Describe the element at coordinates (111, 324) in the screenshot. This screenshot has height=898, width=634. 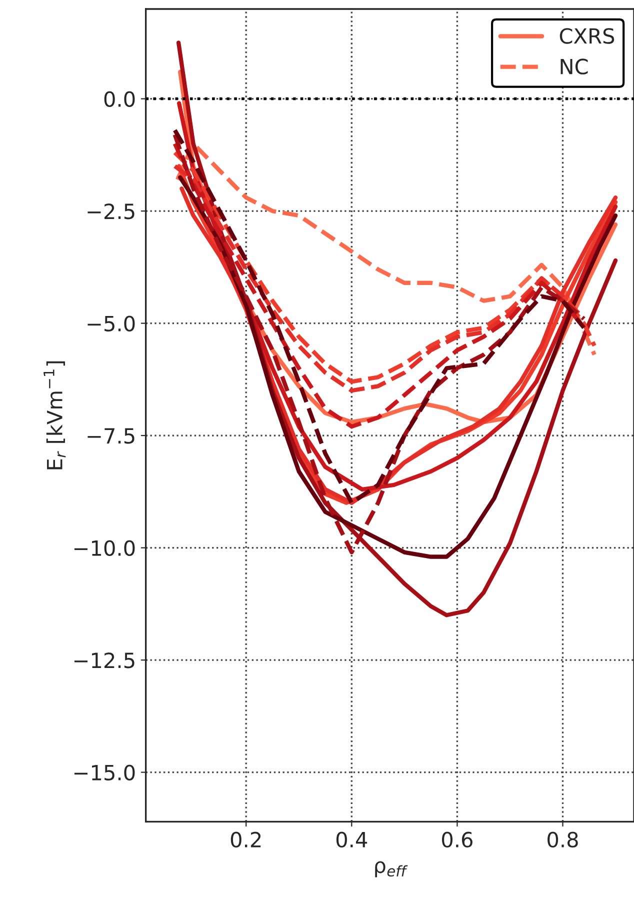
I see `y-tick-label: −5.0` at that location.